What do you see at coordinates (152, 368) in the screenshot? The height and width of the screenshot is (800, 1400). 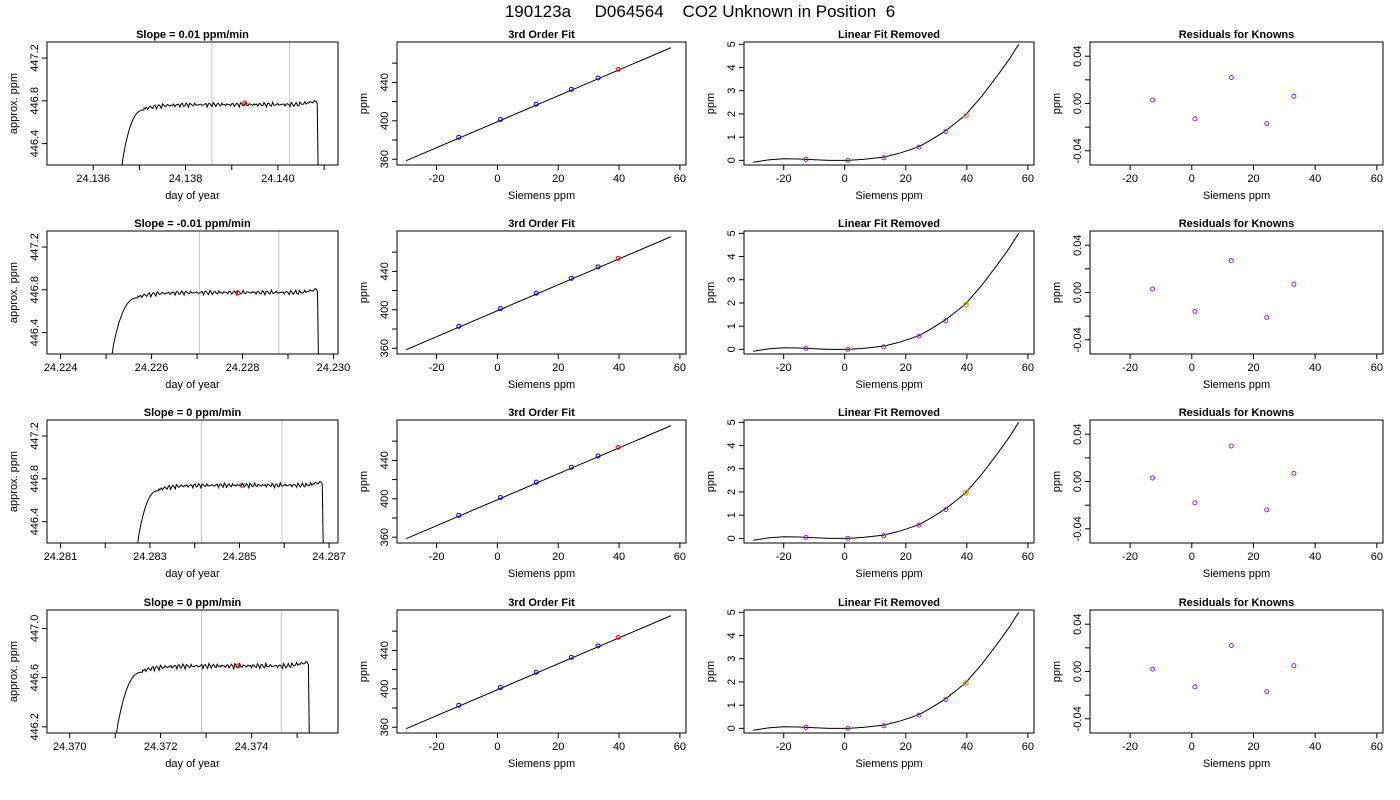 I see `x-tick-label: 24.226` at bounding box center [152, 368].